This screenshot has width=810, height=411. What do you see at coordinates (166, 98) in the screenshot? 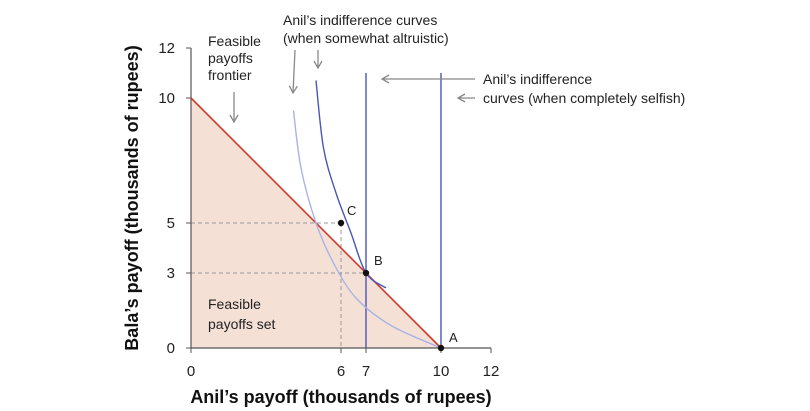
I see `y-tick-label: 10` at bounding box center [166, 98].